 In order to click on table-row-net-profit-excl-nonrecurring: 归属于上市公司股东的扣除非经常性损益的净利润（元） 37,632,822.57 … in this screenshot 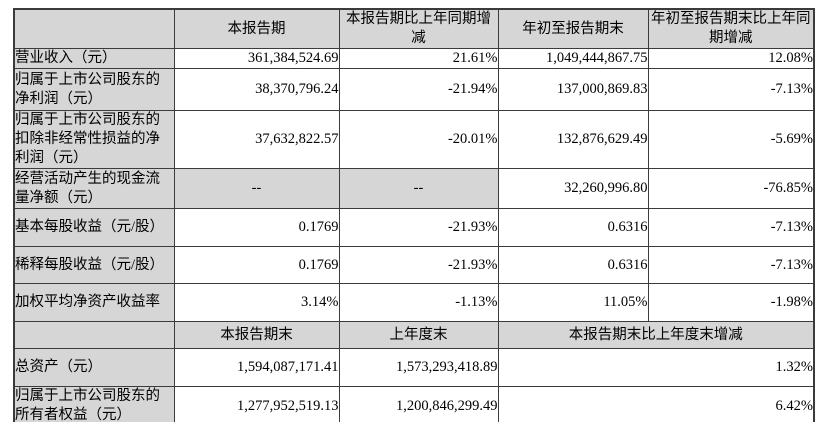, I will do `click(414, 139)`.